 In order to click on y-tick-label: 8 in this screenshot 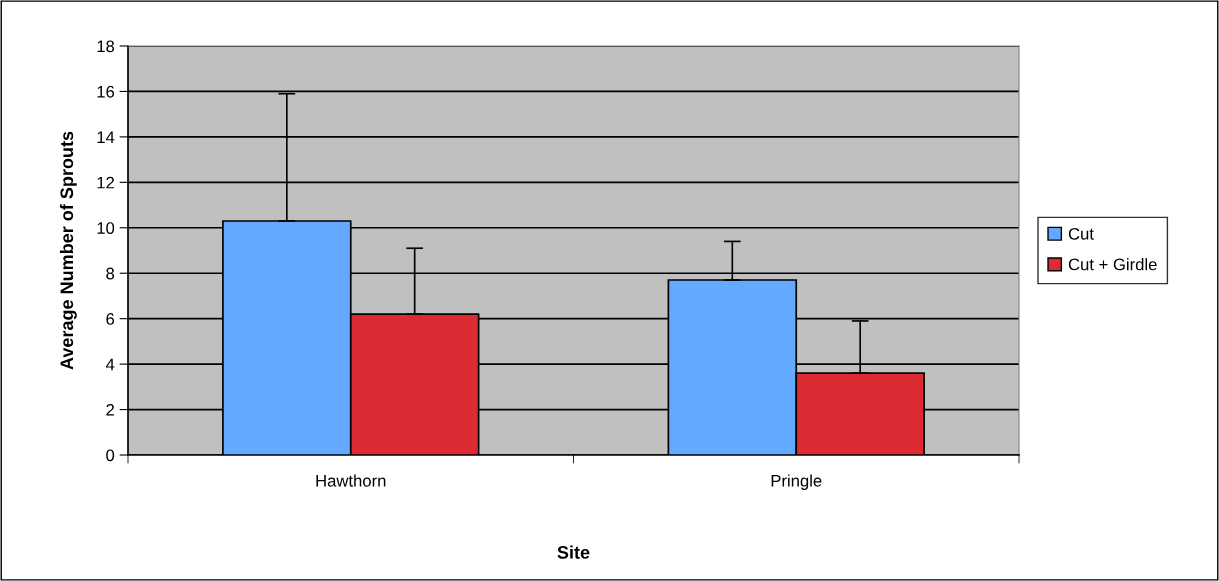, I will do `click(110, 273)`.